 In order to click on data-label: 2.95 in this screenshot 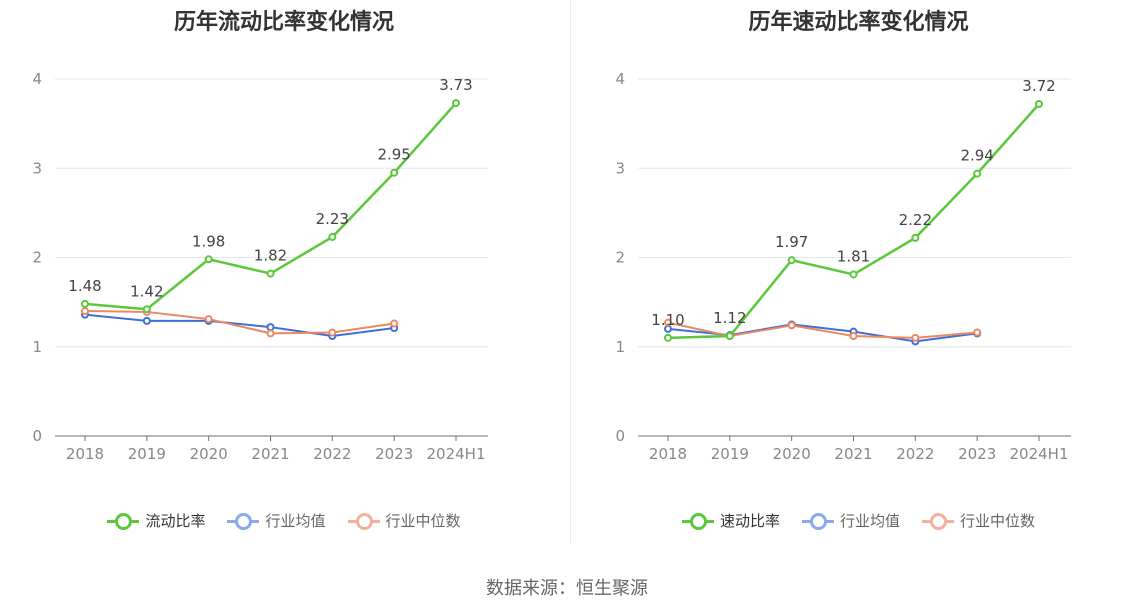, I will do `click(393, 155)`.